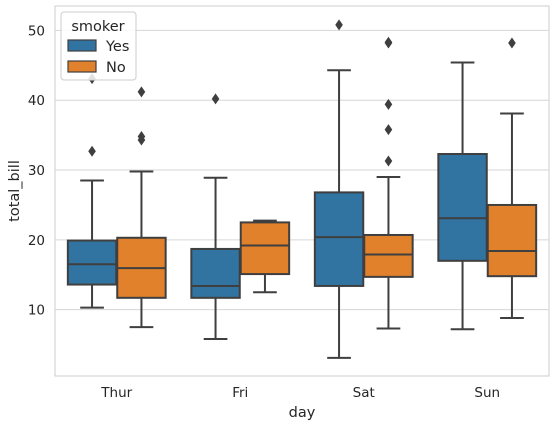  What do you see at coordinates (141, 207) in the screenshot?
I see `box-no-thur` at bounding box center [141, 207].